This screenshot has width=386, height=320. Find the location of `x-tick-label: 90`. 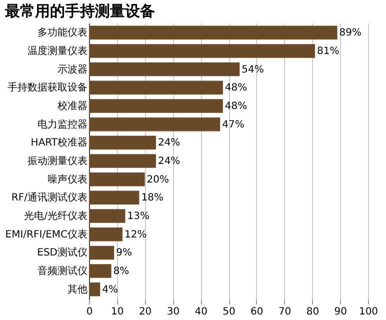

x-tick-label: 90 is located at coordinates (340, 312).